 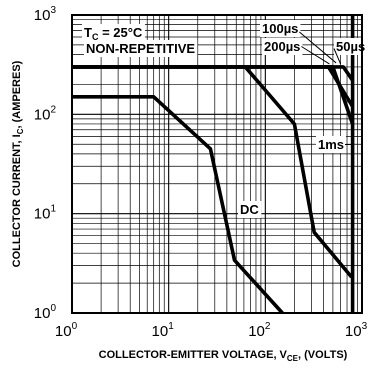 I want to click on leader-100us, so click(x=318, y=47).